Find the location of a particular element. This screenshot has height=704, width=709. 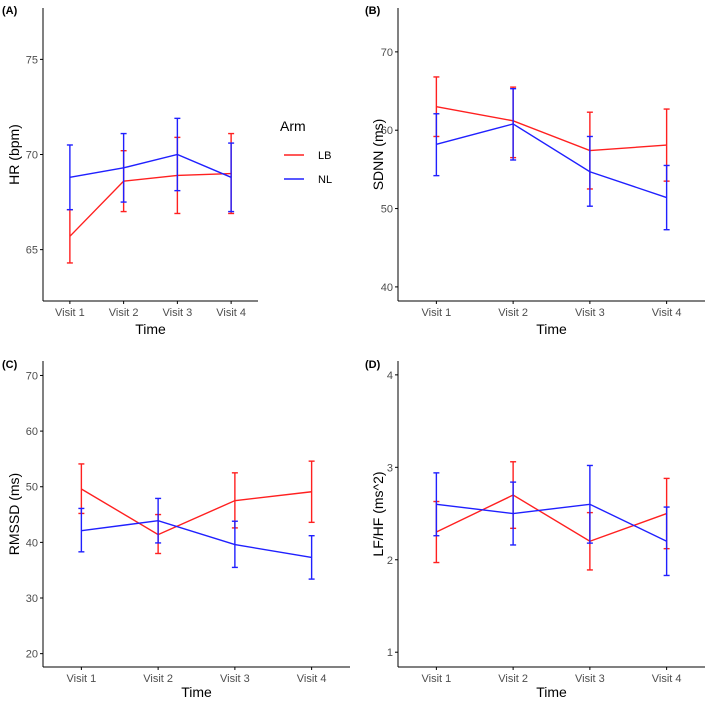

y-axis-title: LF/HF (ms^2) is located at coordinates (378, 513).